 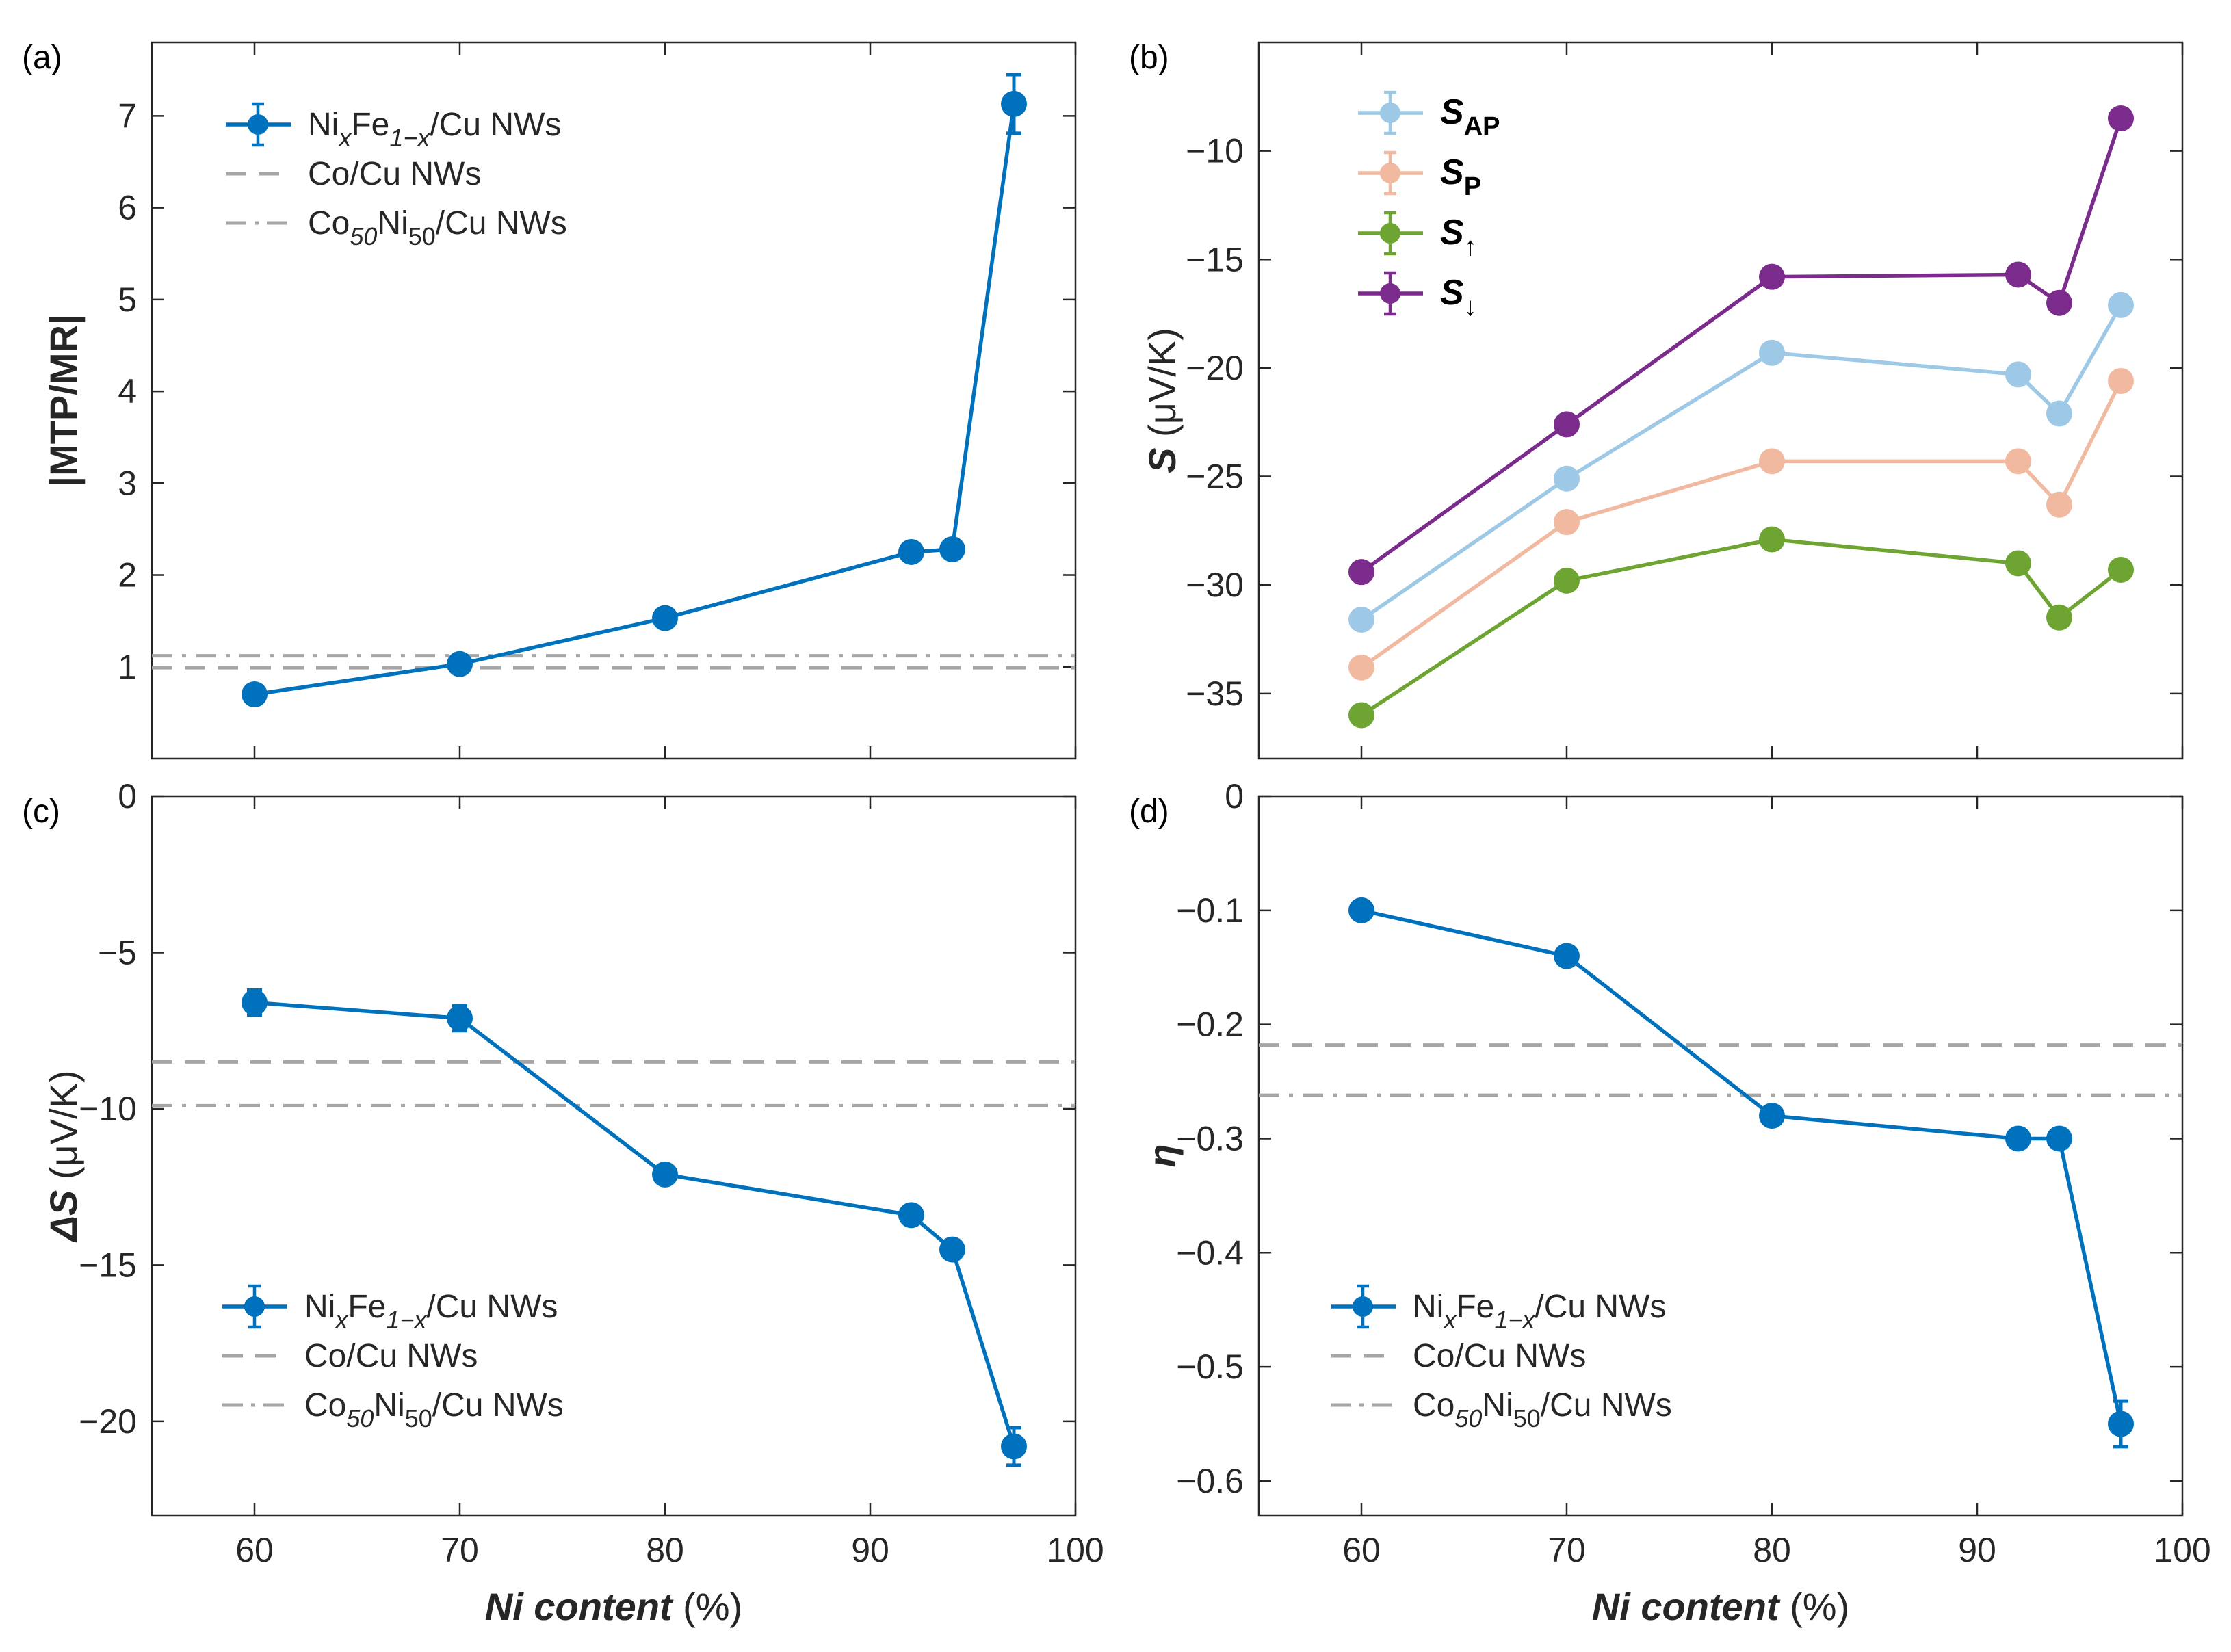 I want to click on y-axis-label: S (μV/K), so click(x=1162, y=400).